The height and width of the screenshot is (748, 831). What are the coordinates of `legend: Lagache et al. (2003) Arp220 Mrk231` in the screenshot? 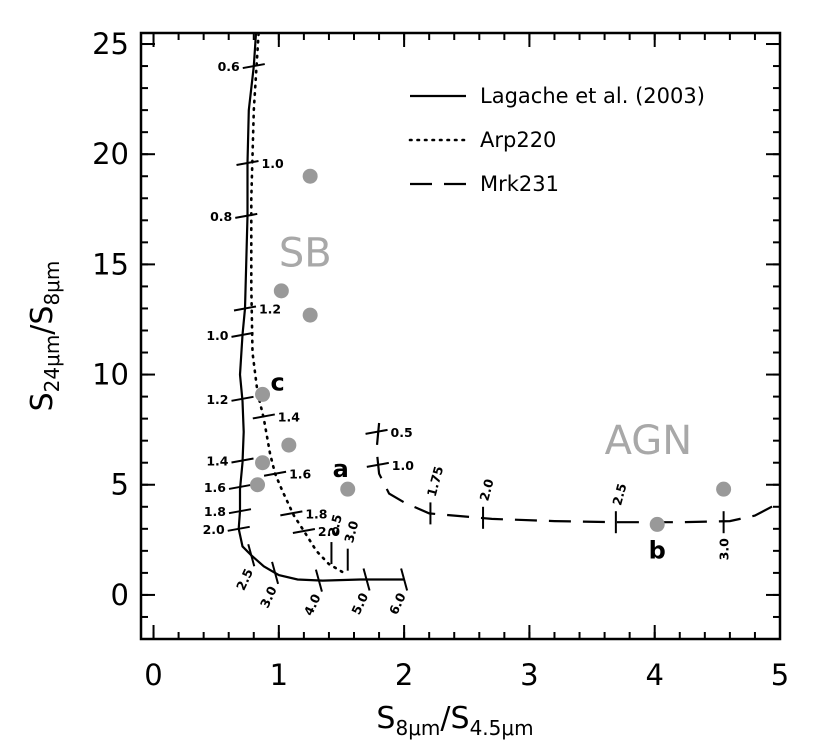 It's located at (556, 140).